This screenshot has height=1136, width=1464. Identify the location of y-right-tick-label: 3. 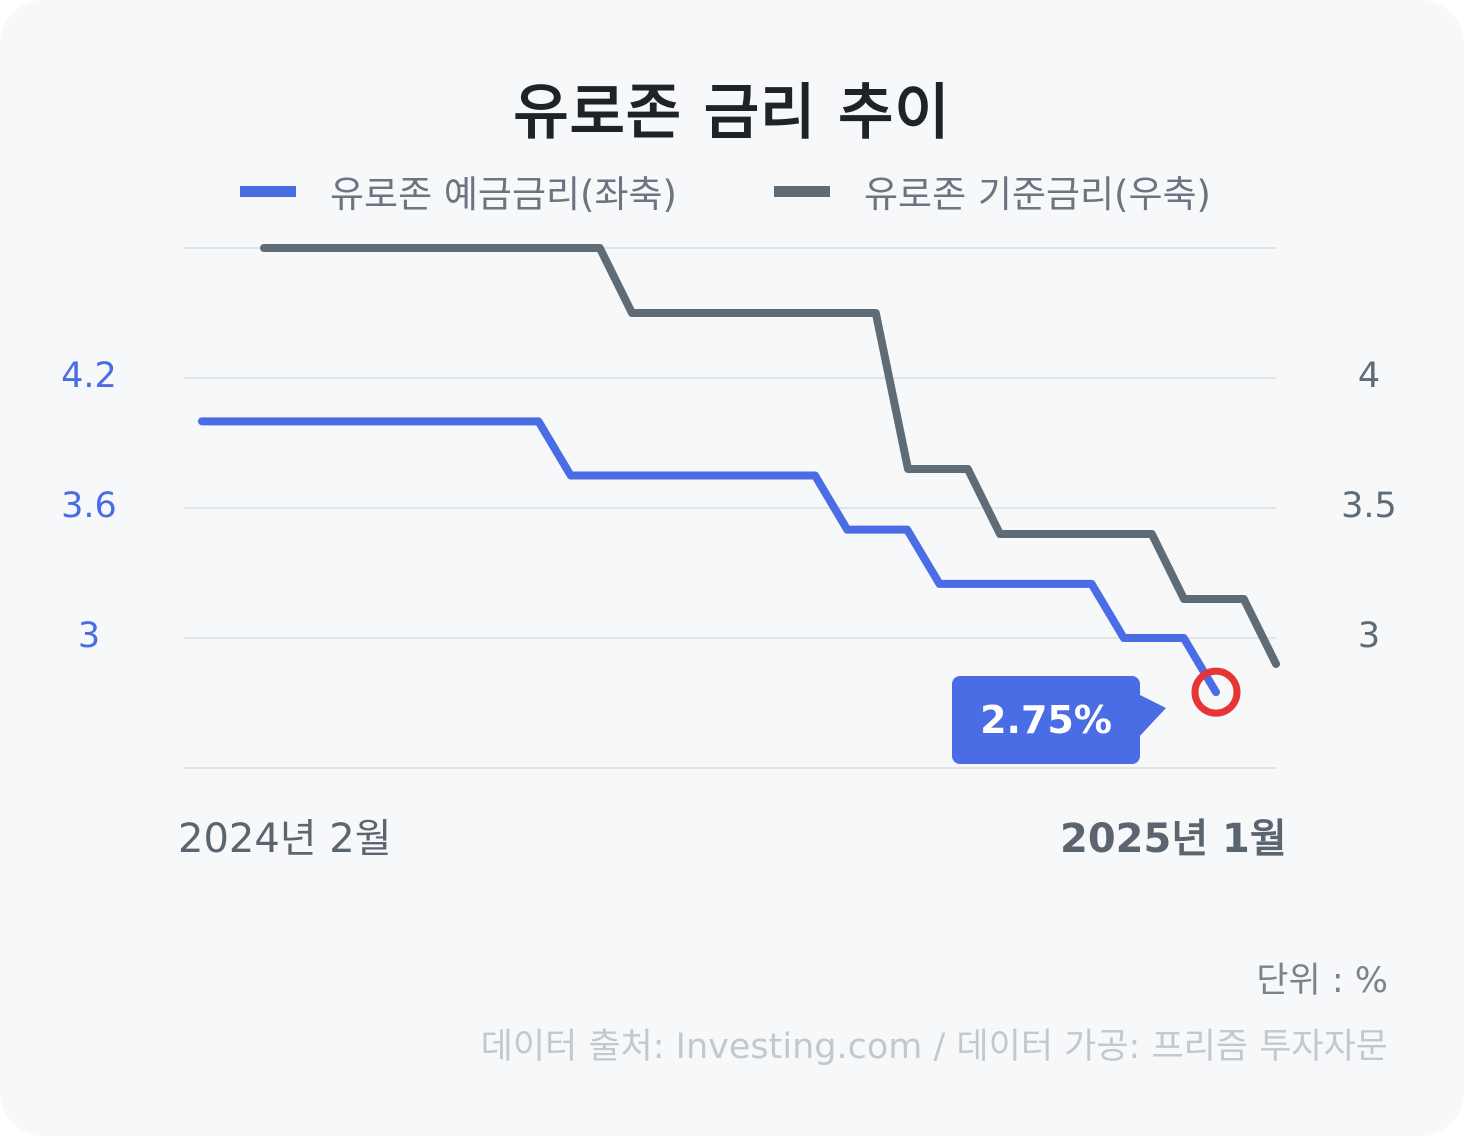
(1369, 636).